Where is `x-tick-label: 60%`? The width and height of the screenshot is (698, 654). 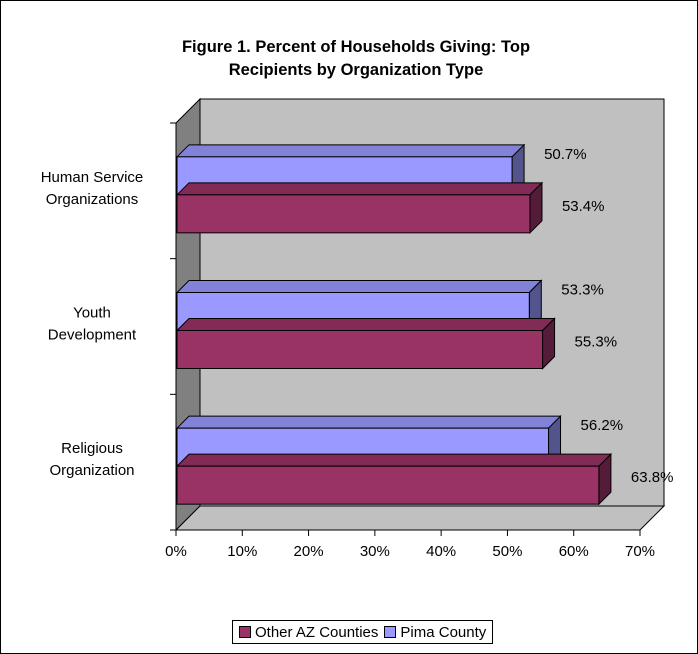
x-tick-label: 60% is located at coordinates (574, 551).